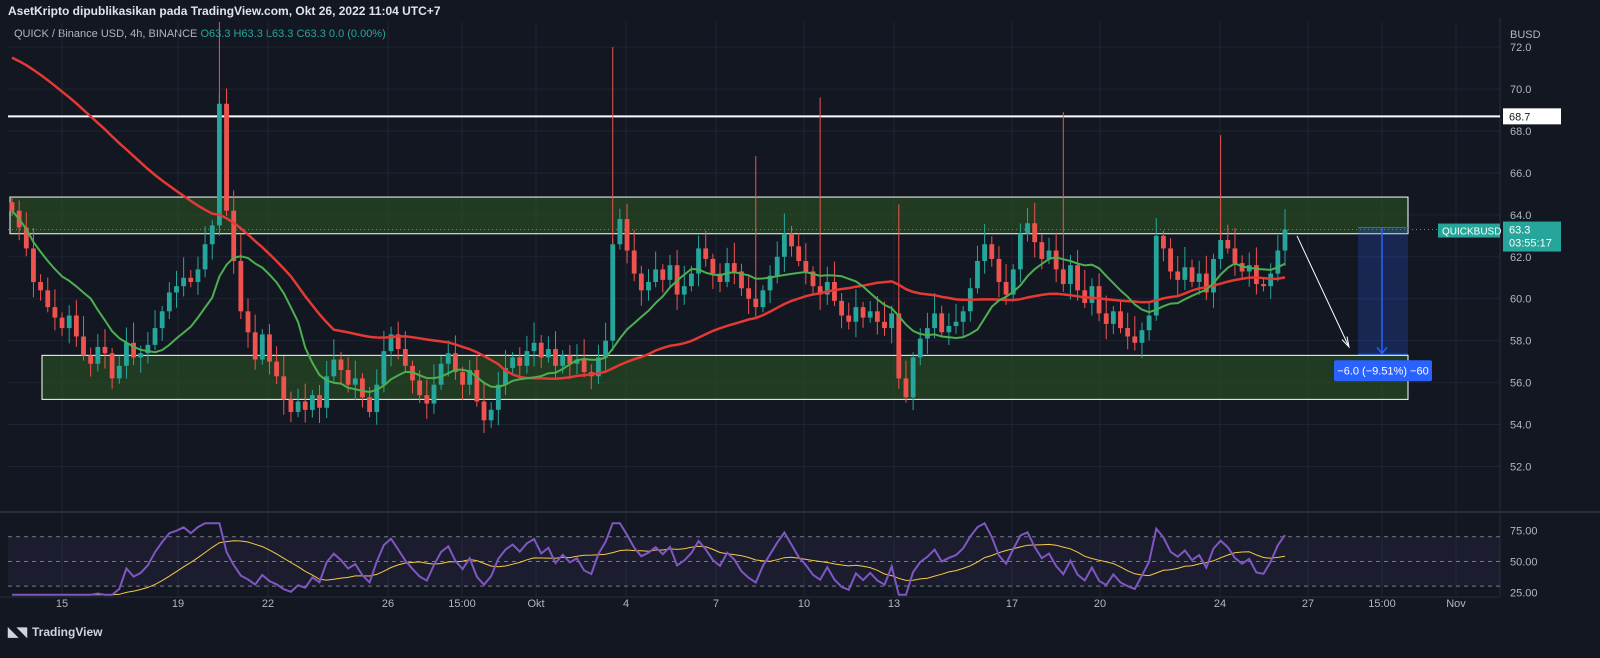  Describe the element at coordinates (1345, 342) in the screenshot. I see `projection-arrowhead` at that location.